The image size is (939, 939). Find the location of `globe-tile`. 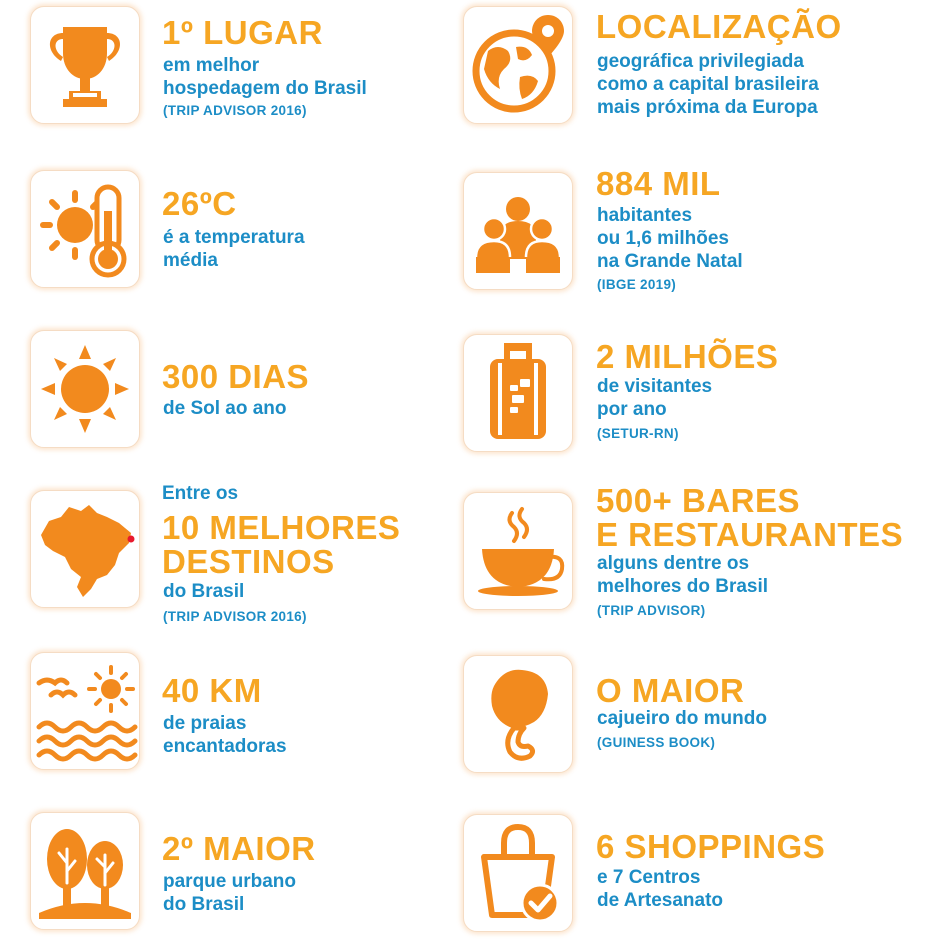

globe-tile is located at coordinates (518, 65).